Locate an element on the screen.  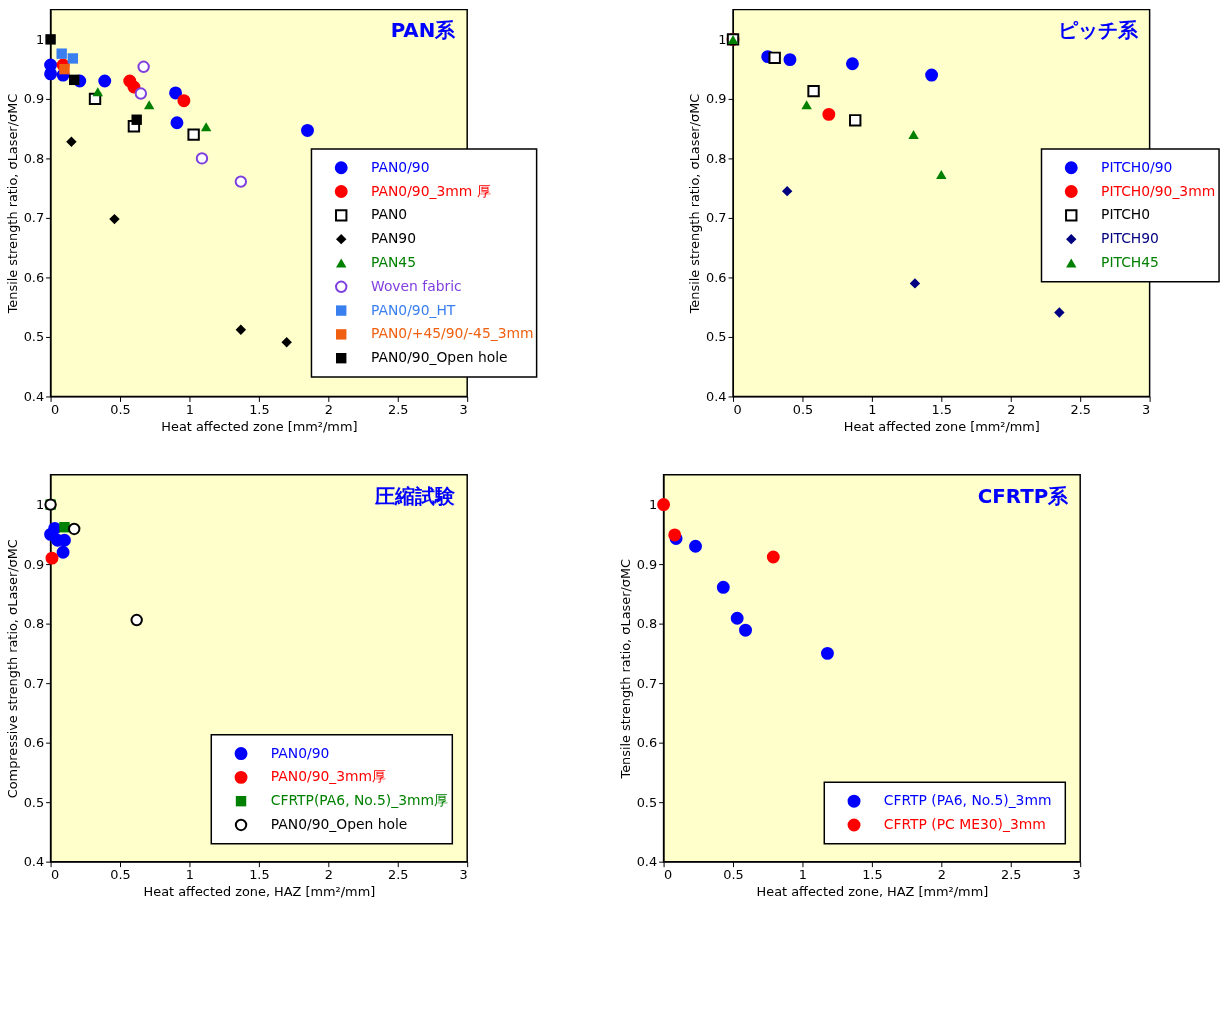
legend-label: PITCH0/90_3mm is located at coordinates (1158, 190).